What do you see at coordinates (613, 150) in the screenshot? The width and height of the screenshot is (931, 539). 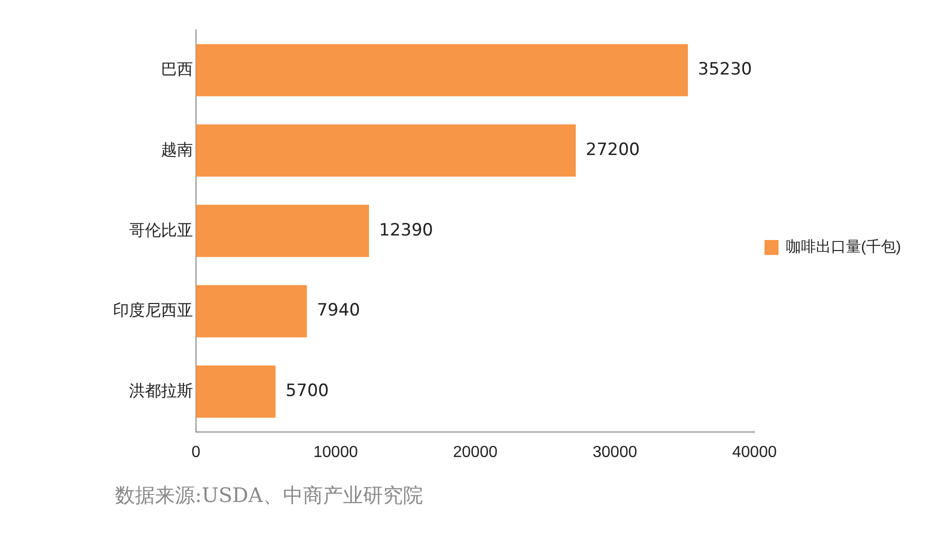 I see `data-label: 27200` at bounding box center [613, 150].